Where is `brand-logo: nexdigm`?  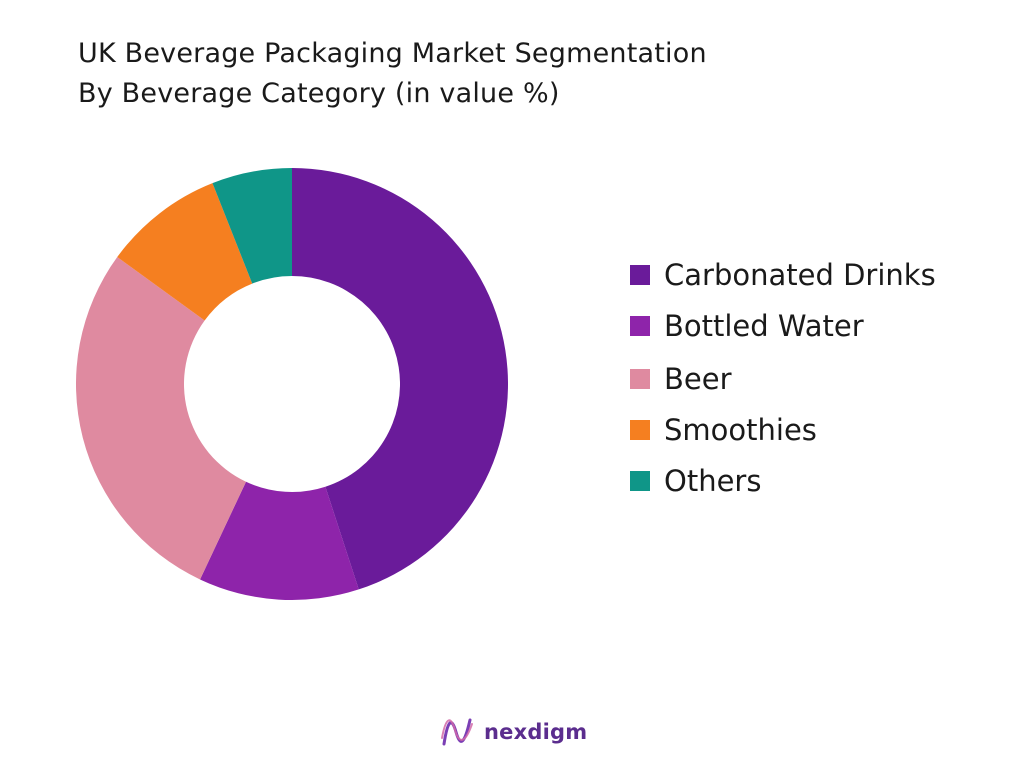
brand-logo: nexdigm is located at coordinates (513, 732).